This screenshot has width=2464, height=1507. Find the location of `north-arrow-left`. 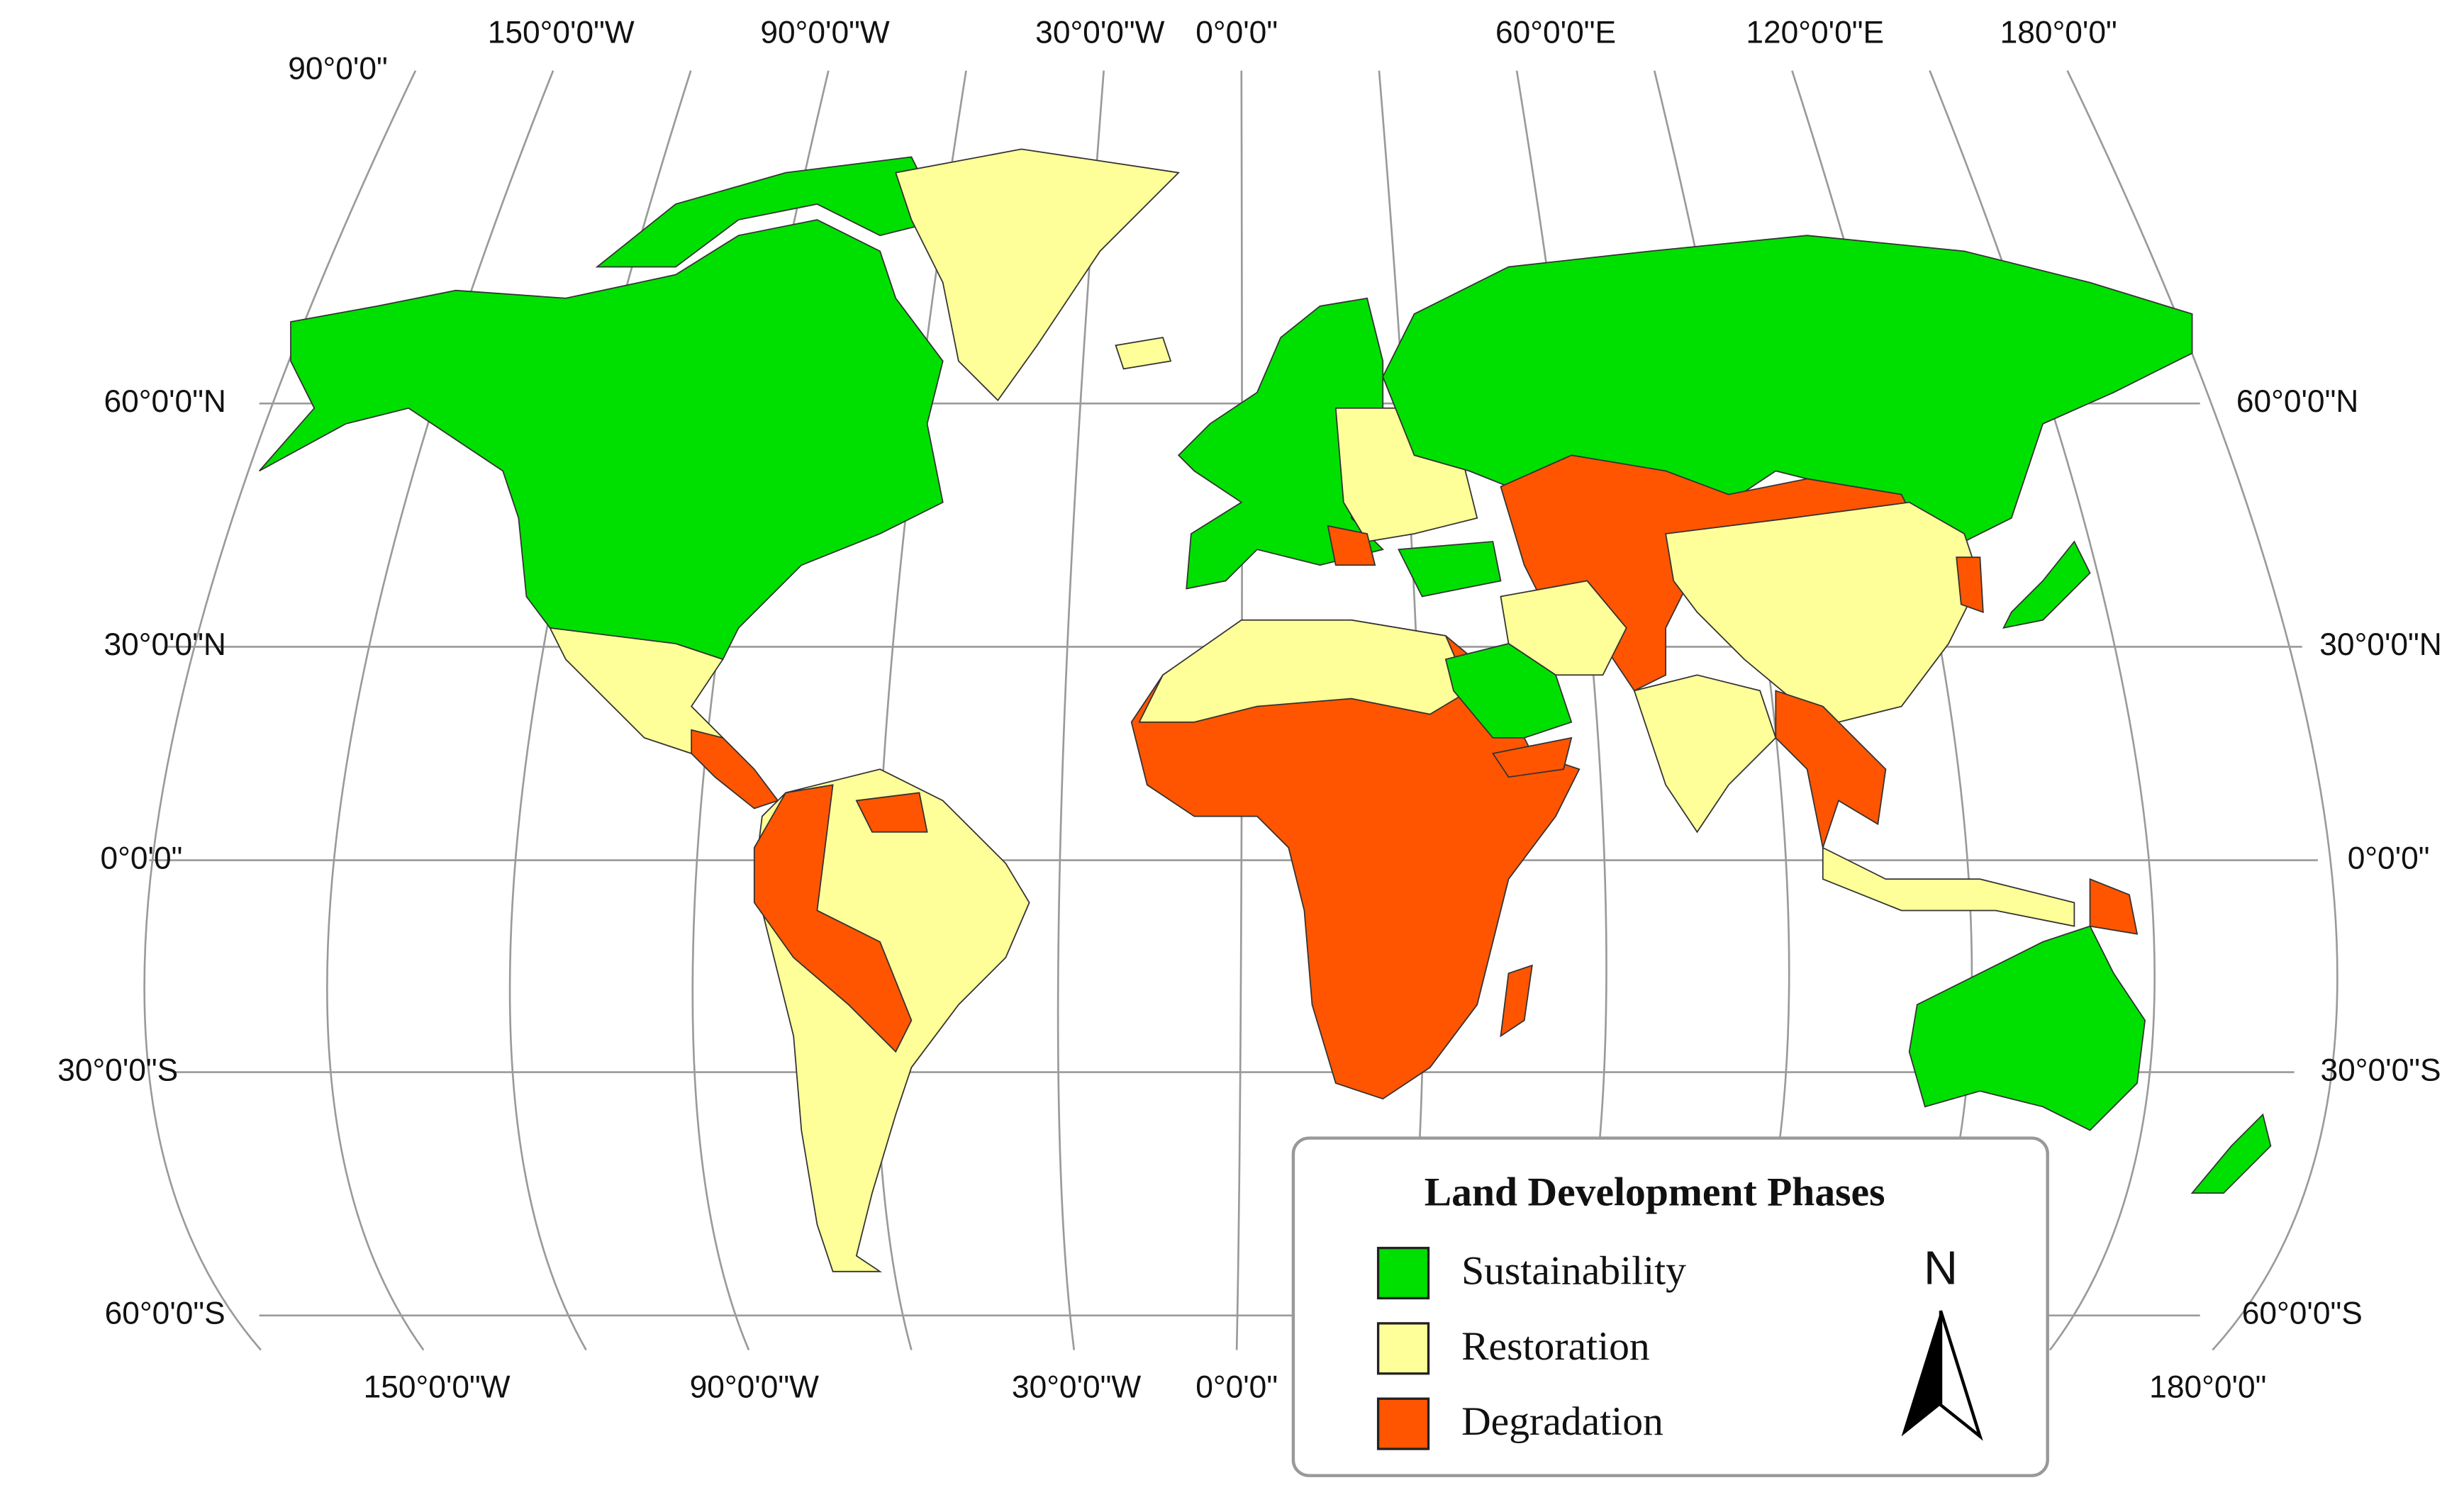

north-arrow-left is located at coordinates (1921, 1374).